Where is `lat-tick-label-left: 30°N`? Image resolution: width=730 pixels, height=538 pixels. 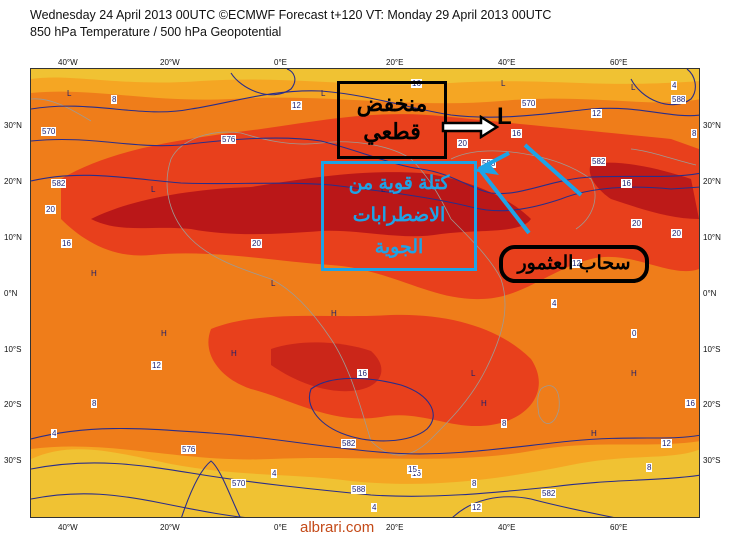 lat-tick-label-left: 30°N is located at coordinates (13, 125).